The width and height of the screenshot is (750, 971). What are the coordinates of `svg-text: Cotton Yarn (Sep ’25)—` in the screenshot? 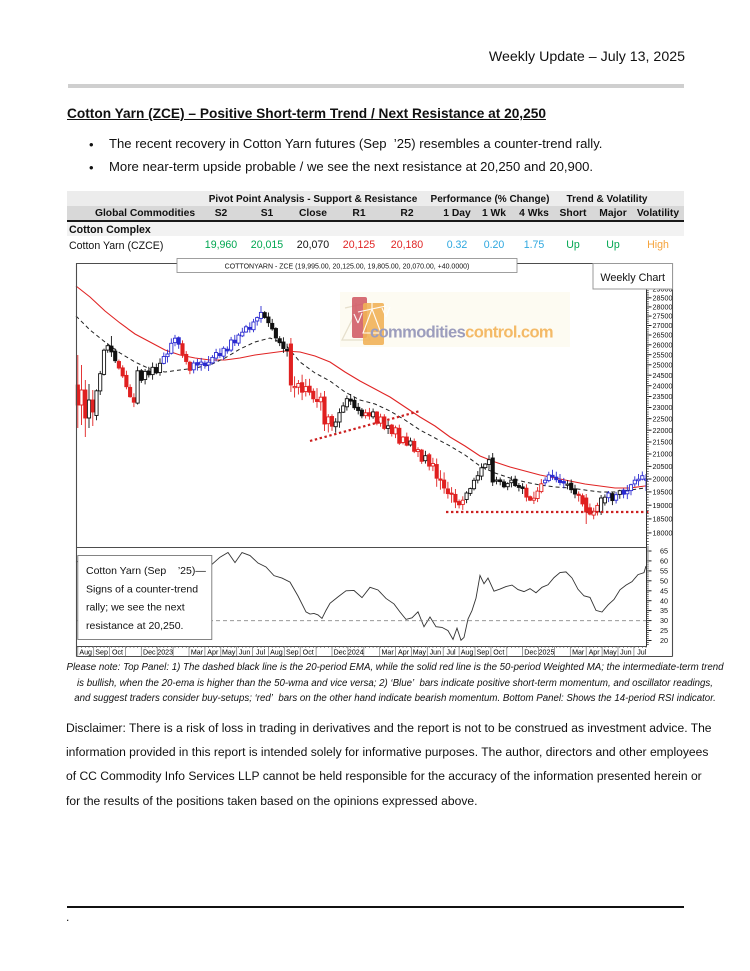 It's located at (146, 571).